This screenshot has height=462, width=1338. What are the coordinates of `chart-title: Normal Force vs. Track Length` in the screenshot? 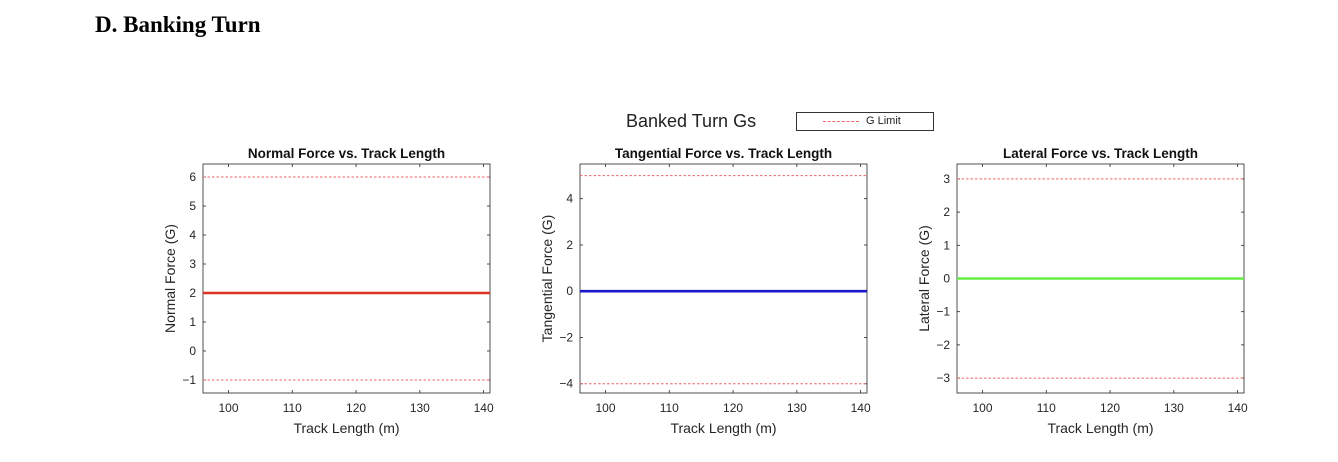 It's located at (346, 153).